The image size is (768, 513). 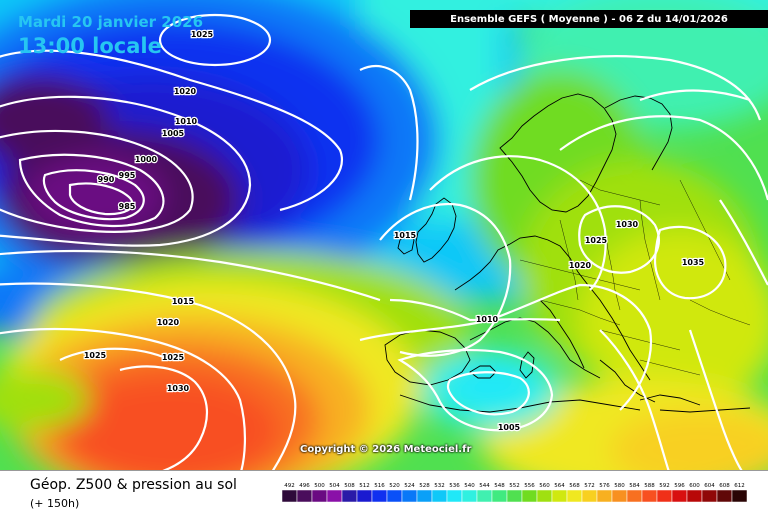 I want to click on color-scale-label: 568, so click(x=574, y=486).